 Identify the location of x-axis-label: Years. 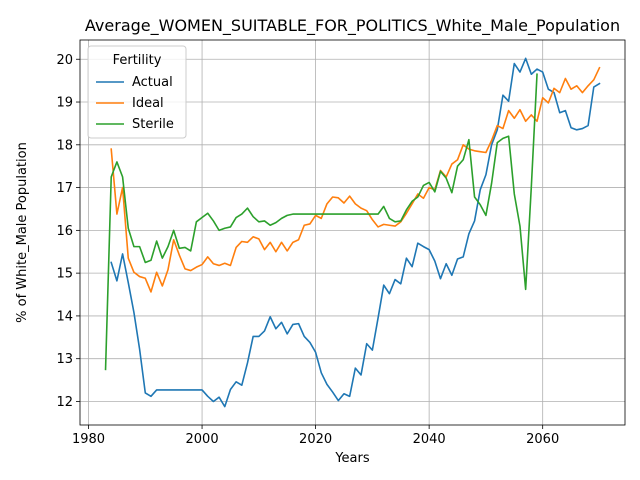
(352, 458).